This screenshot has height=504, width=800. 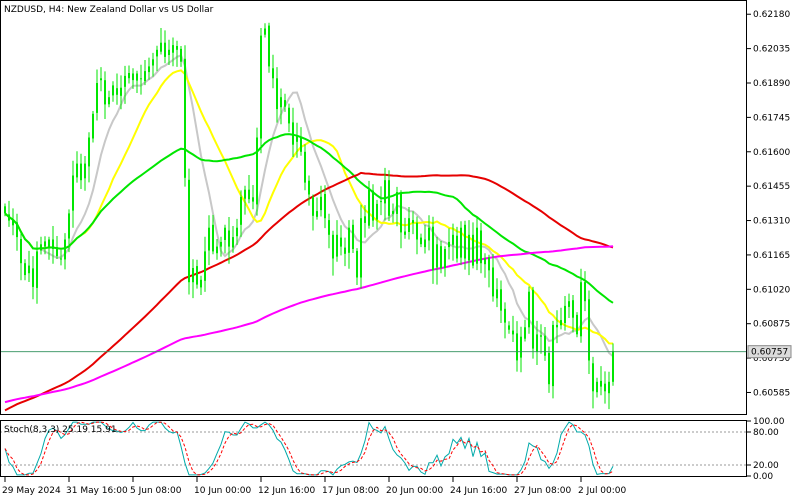 I want to click on price-tick-label: 0.61165, so click(x=771, y=256).